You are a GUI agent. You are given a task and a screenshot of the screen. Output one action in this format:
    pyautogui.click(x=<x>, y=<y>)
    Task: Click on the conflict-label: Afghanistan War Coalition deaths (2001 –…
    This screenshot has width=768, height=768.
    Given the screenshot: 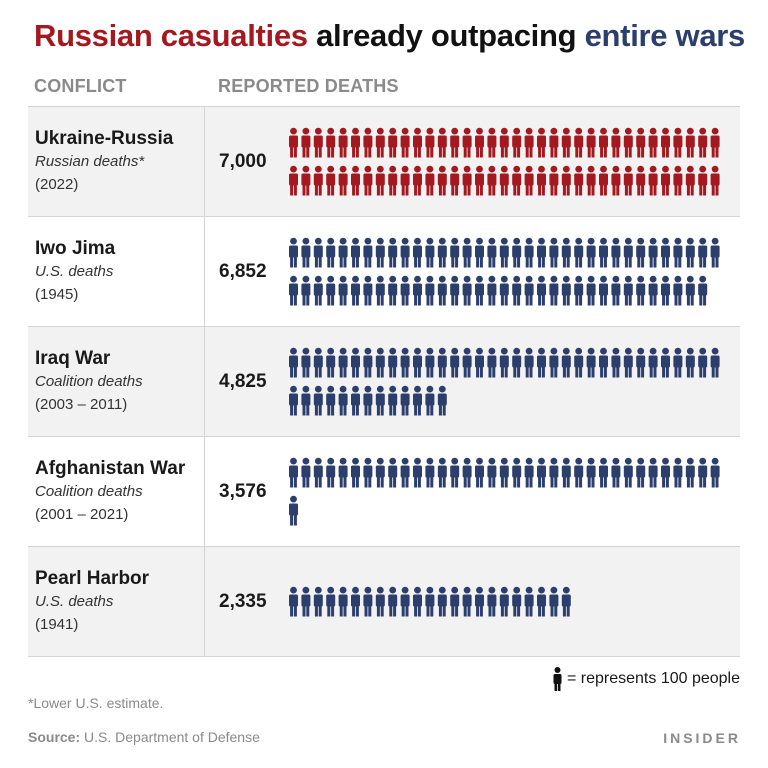 What is the action you would take?
    pyautogui.click(x=119, y=492)
    